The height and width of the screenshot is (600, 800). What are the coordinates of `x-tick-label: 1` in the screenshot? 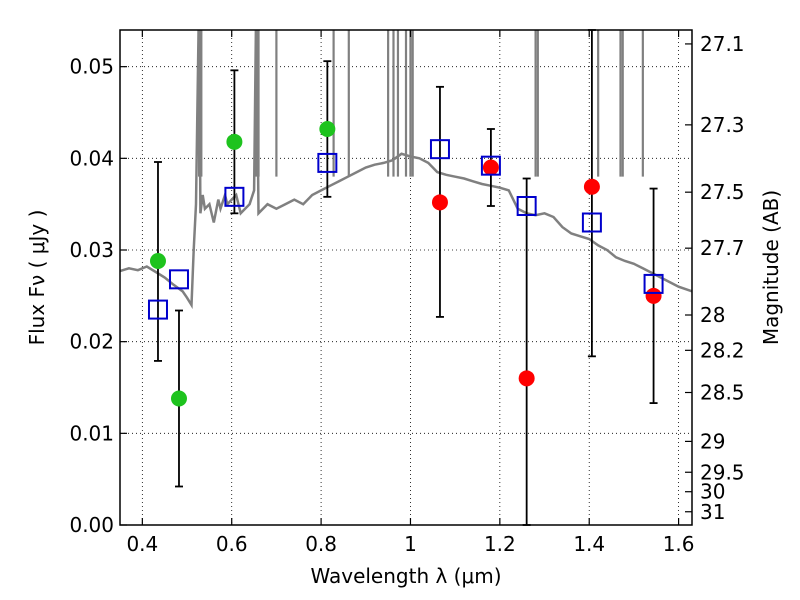 It's located at (410, 544).